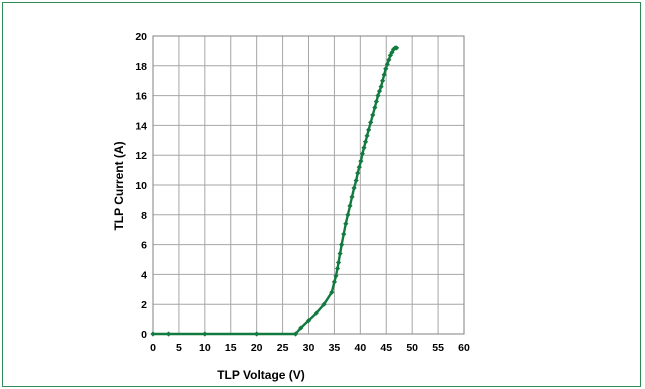  What do you see at coordinates (144, 275) in the screenshot?
I see `y-tick-label: 4` at bounding box center [144, 275].